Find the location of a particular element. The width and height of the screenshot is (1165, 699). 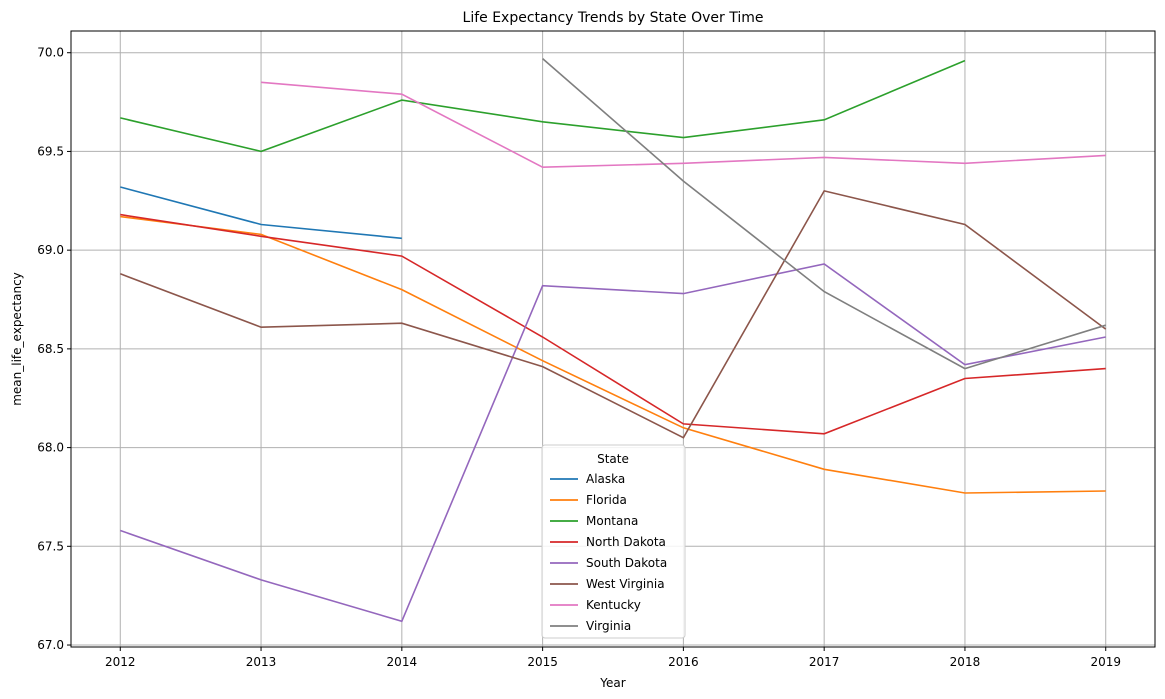

legend-label: South Dakota is located at coordinates (626, 563).